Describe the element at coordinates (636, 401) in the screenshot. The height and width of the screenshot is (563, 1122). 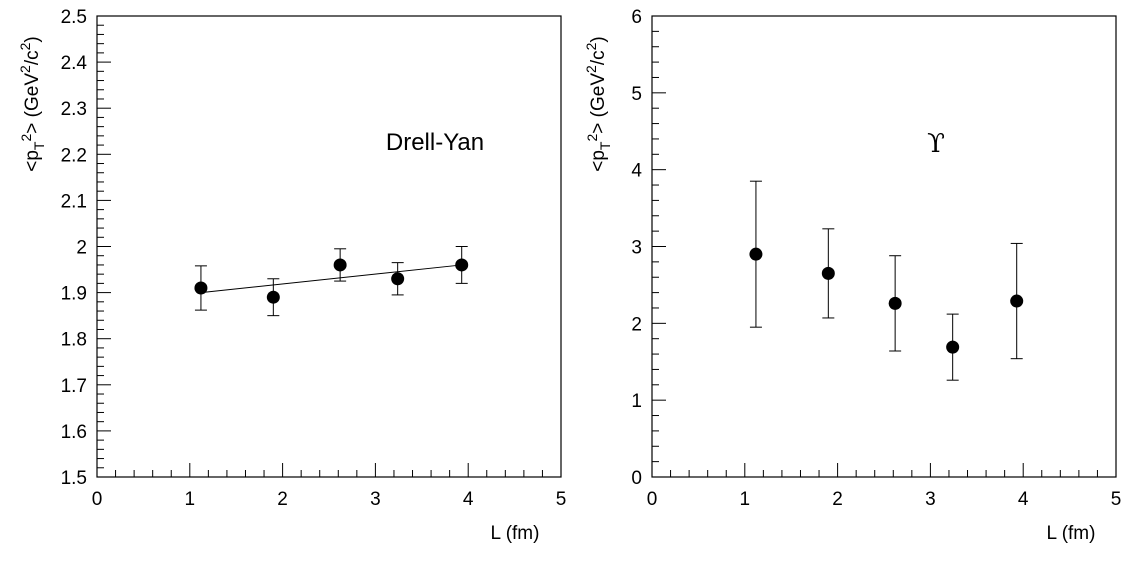
I see `y-tick-label: 1` at that location.